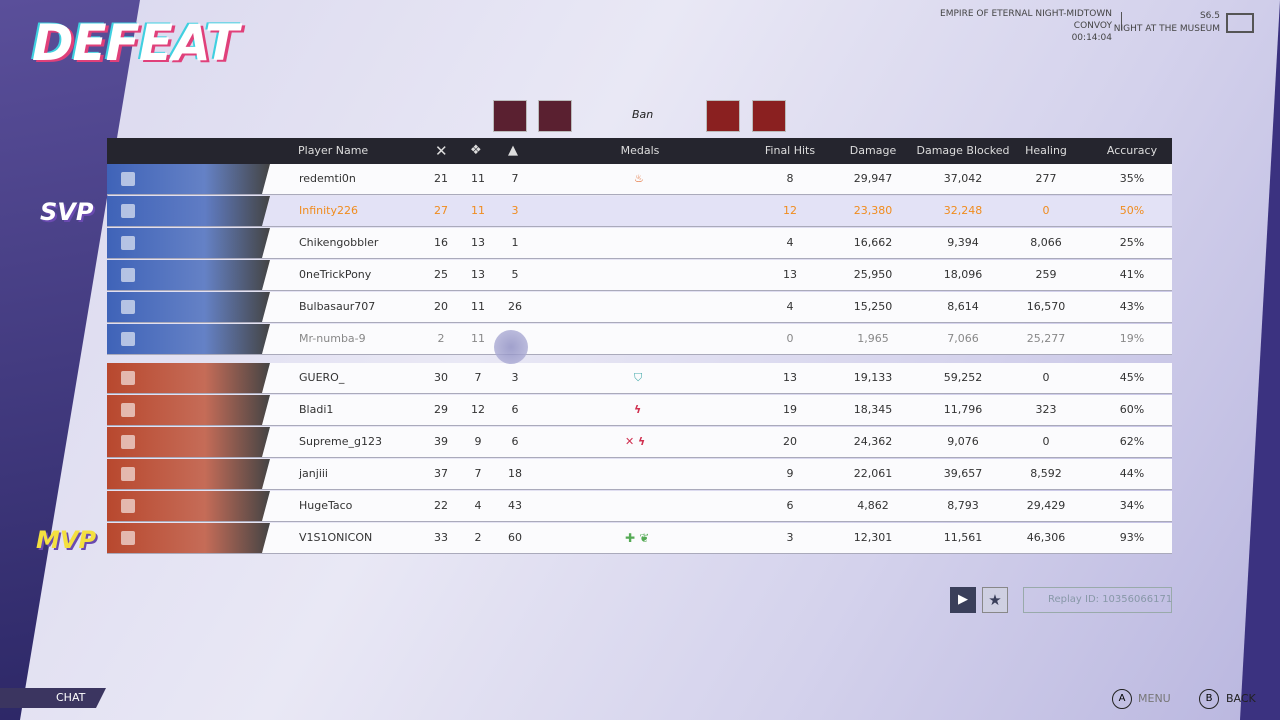  I want to click on side-stripe, so click(1260, 360).